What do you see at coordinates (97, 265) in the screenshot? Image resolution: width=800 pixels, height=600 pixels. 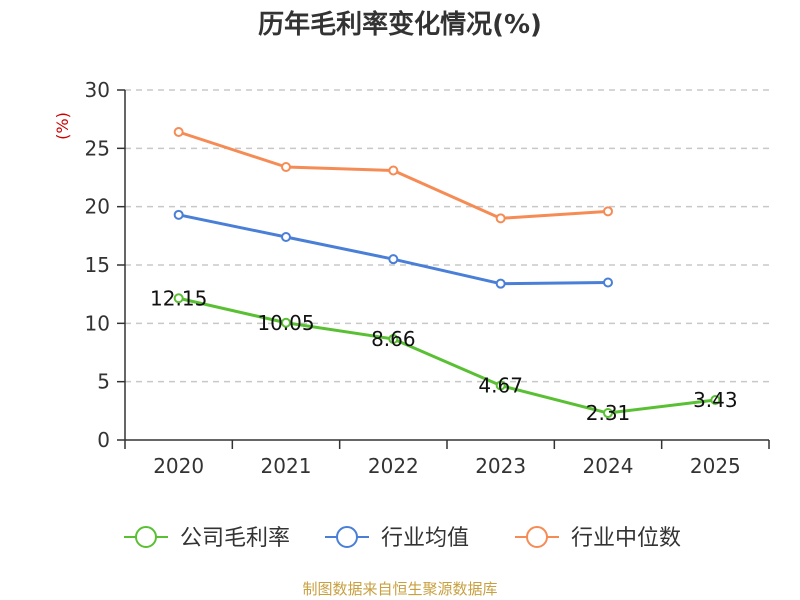 I see `y-tick-label: 15` at bounding box center [97, 265].